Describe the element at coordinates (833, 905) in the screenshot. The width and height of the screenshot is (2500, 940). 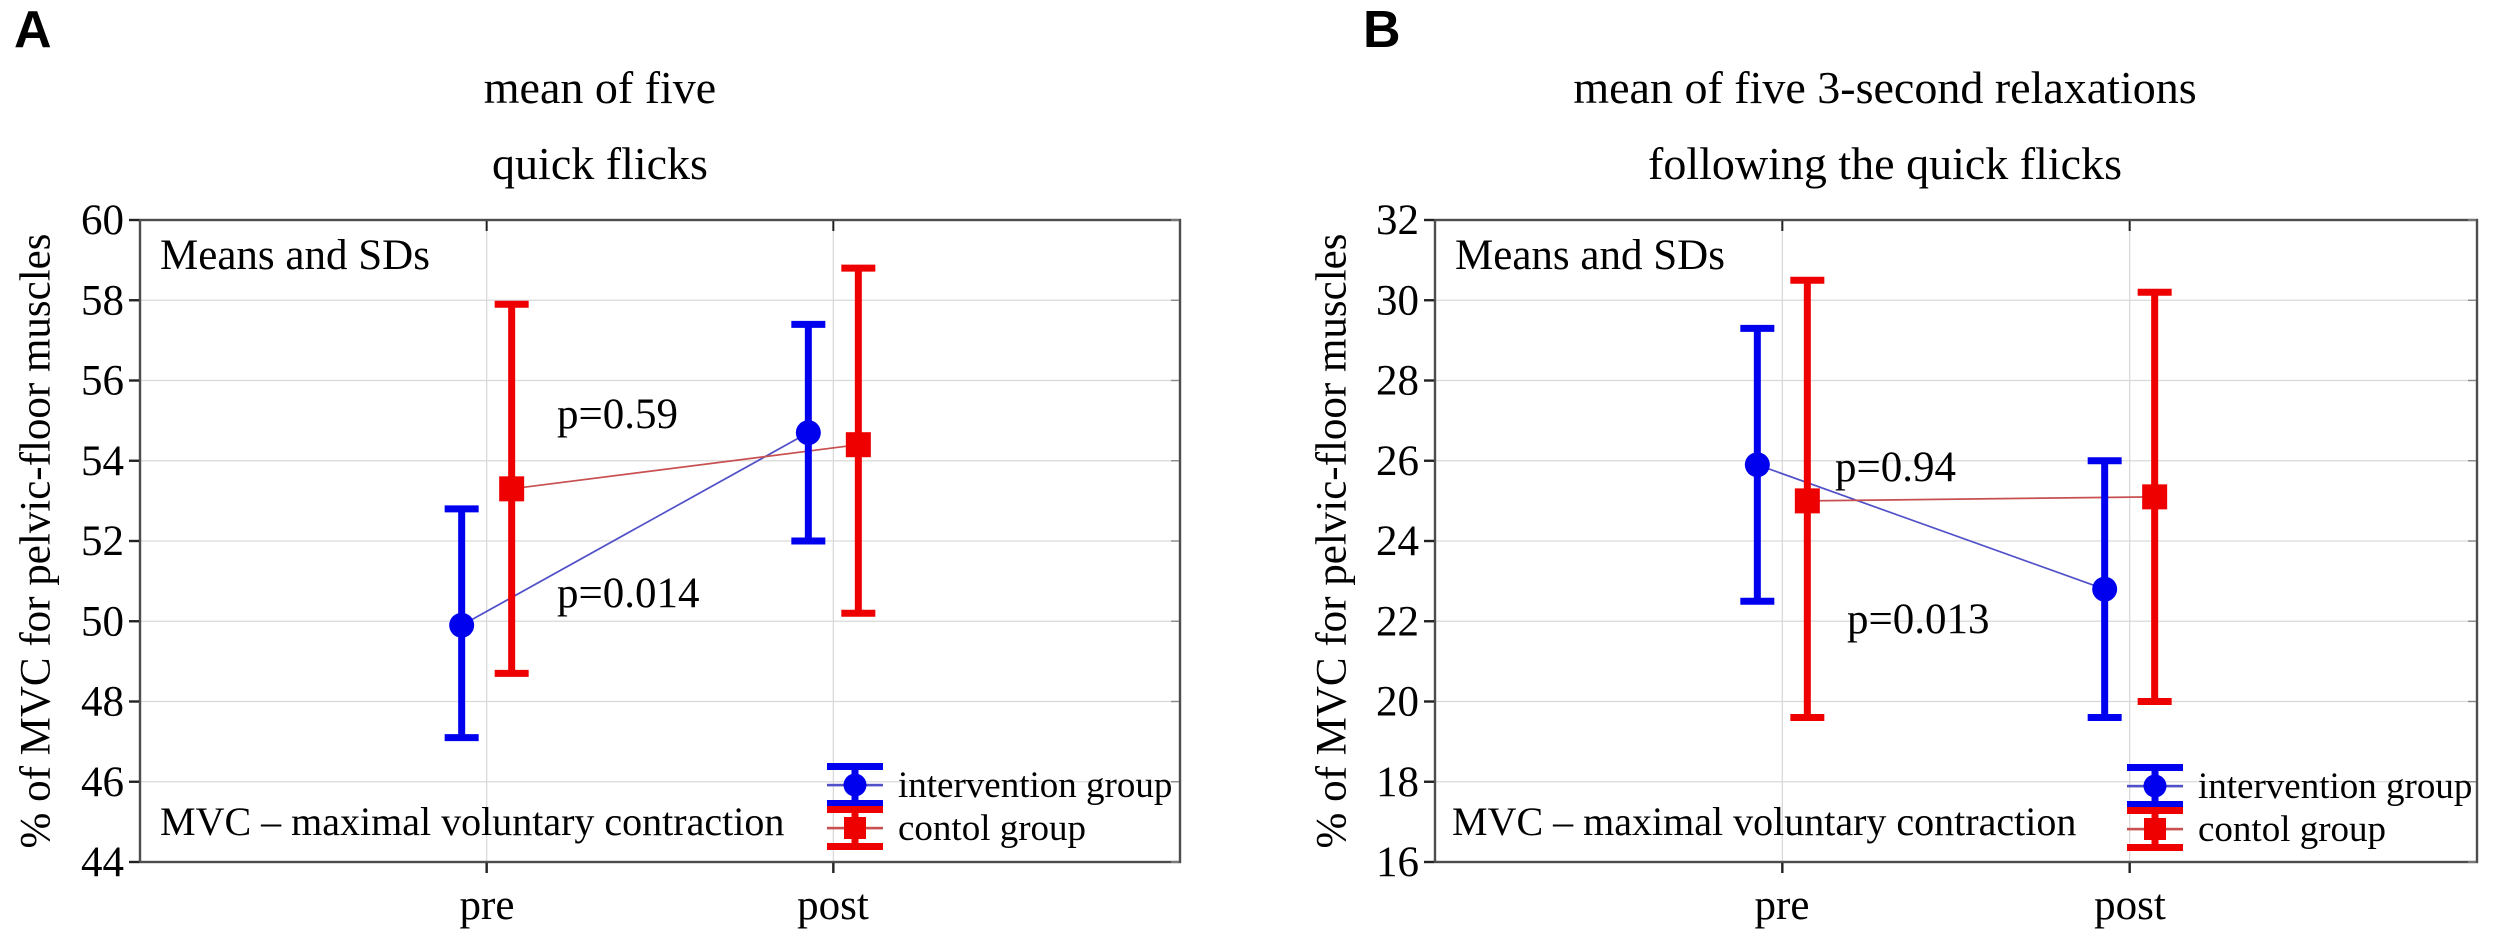
I see `panel-a-x-tick-post: post` at that location.